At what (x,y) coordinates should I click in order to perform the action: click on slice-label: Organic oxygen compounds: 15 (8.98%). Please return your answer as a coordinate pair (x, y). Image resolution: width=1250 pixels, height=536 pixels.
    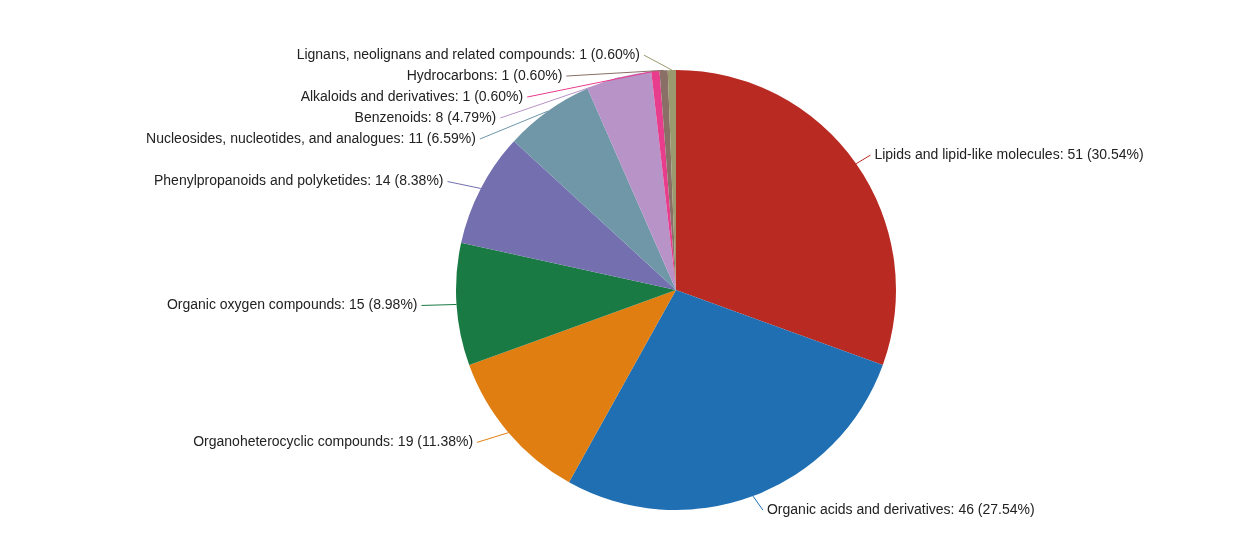
    Looking at the image, I should click on (292, 304).